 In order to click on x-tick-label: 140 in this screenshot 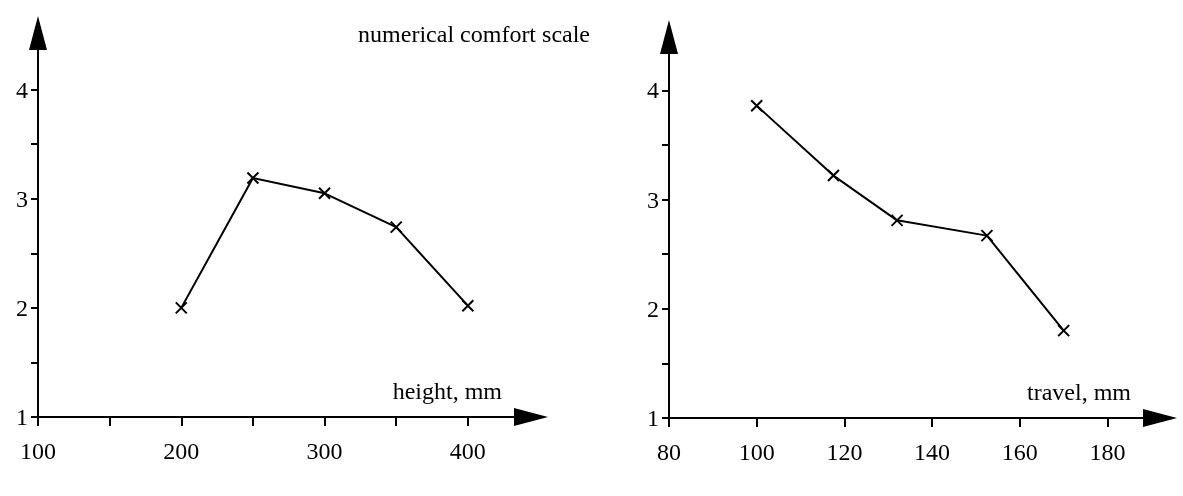, I will do `click(932, 452)`.